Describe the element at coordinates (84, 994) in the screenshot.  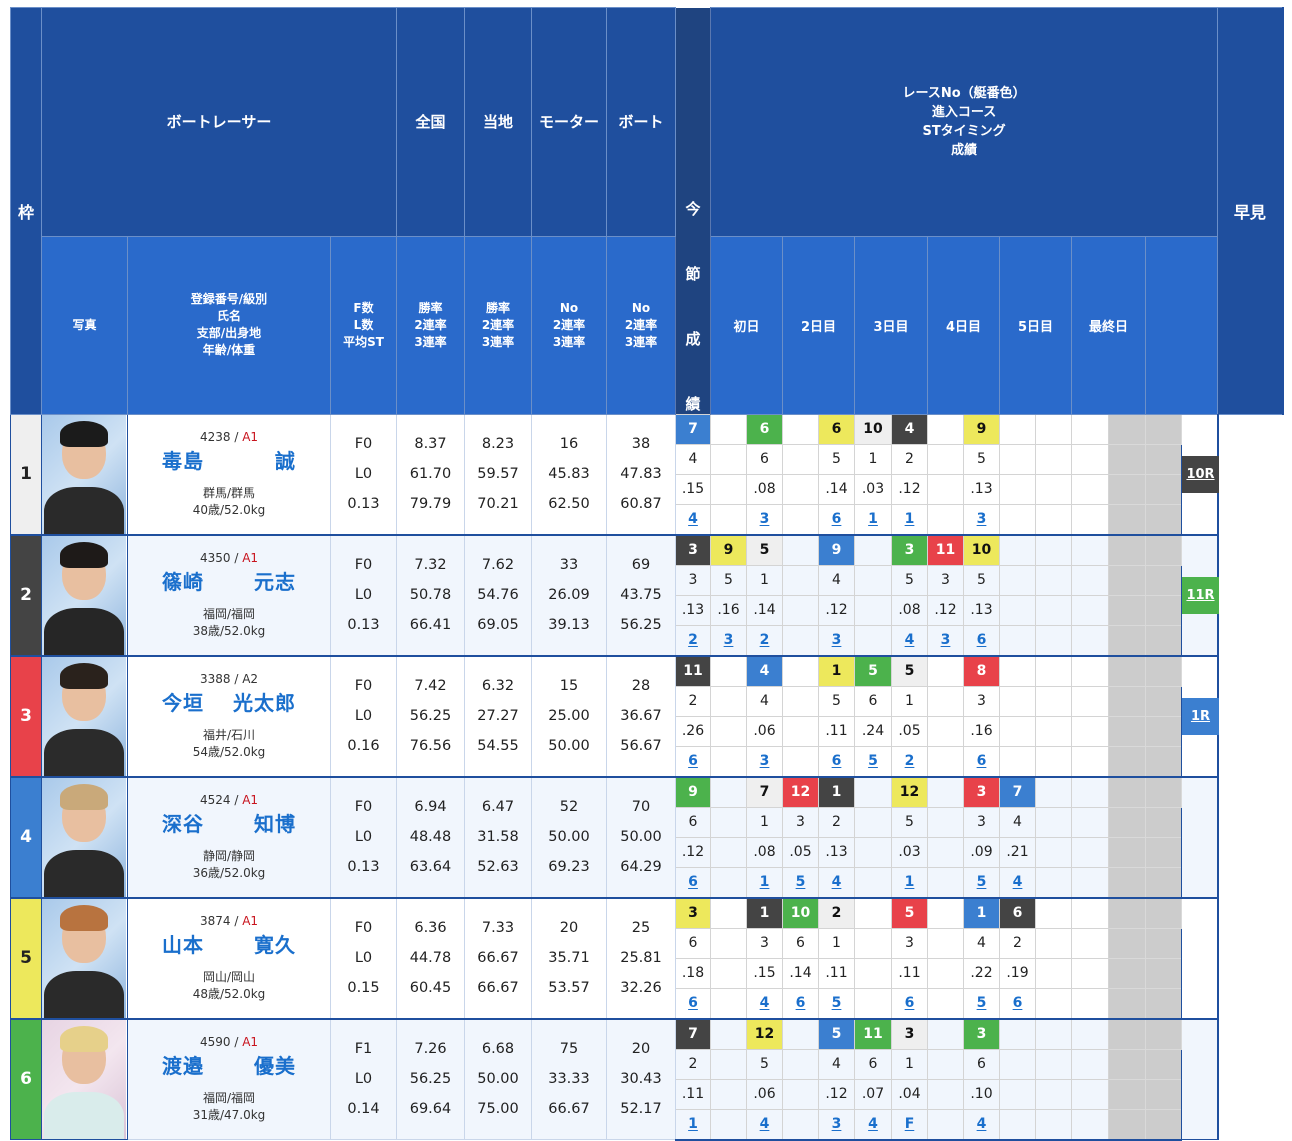
I see `photo-body` at that location.